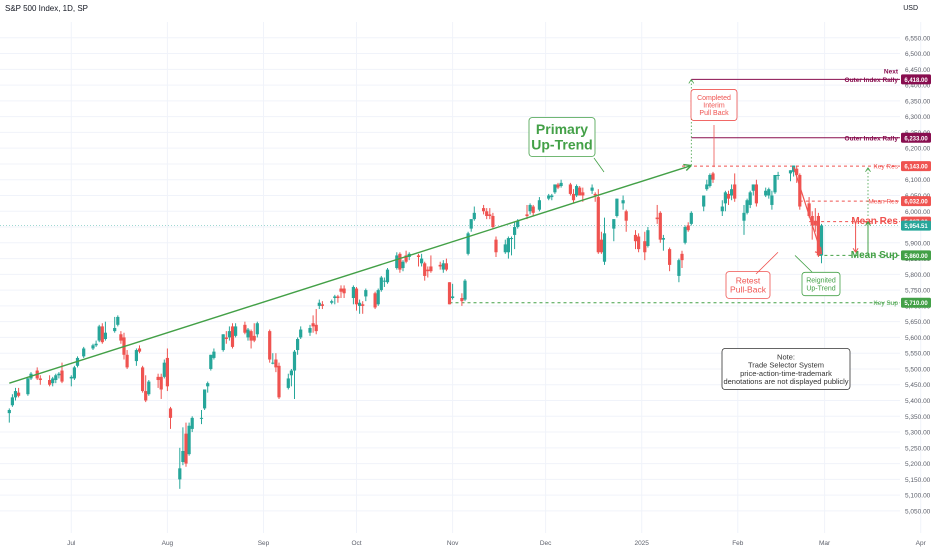 The image size is (932, 550). I want to click on reignited-callout-box, so click(821, 284).